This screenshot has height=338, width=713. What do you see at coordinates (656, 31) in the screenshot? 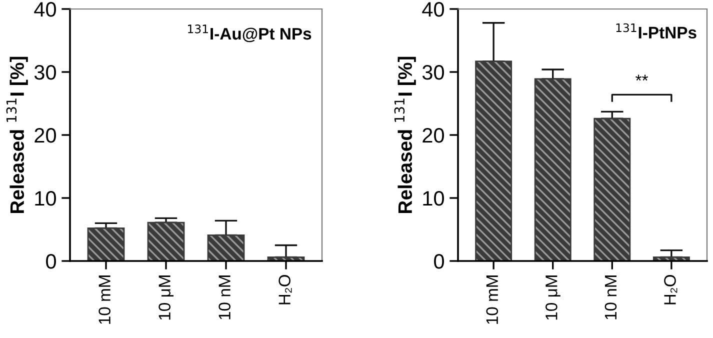
I see `text: $^{131}$I-PtNPs` at bounding box center [656, 31].